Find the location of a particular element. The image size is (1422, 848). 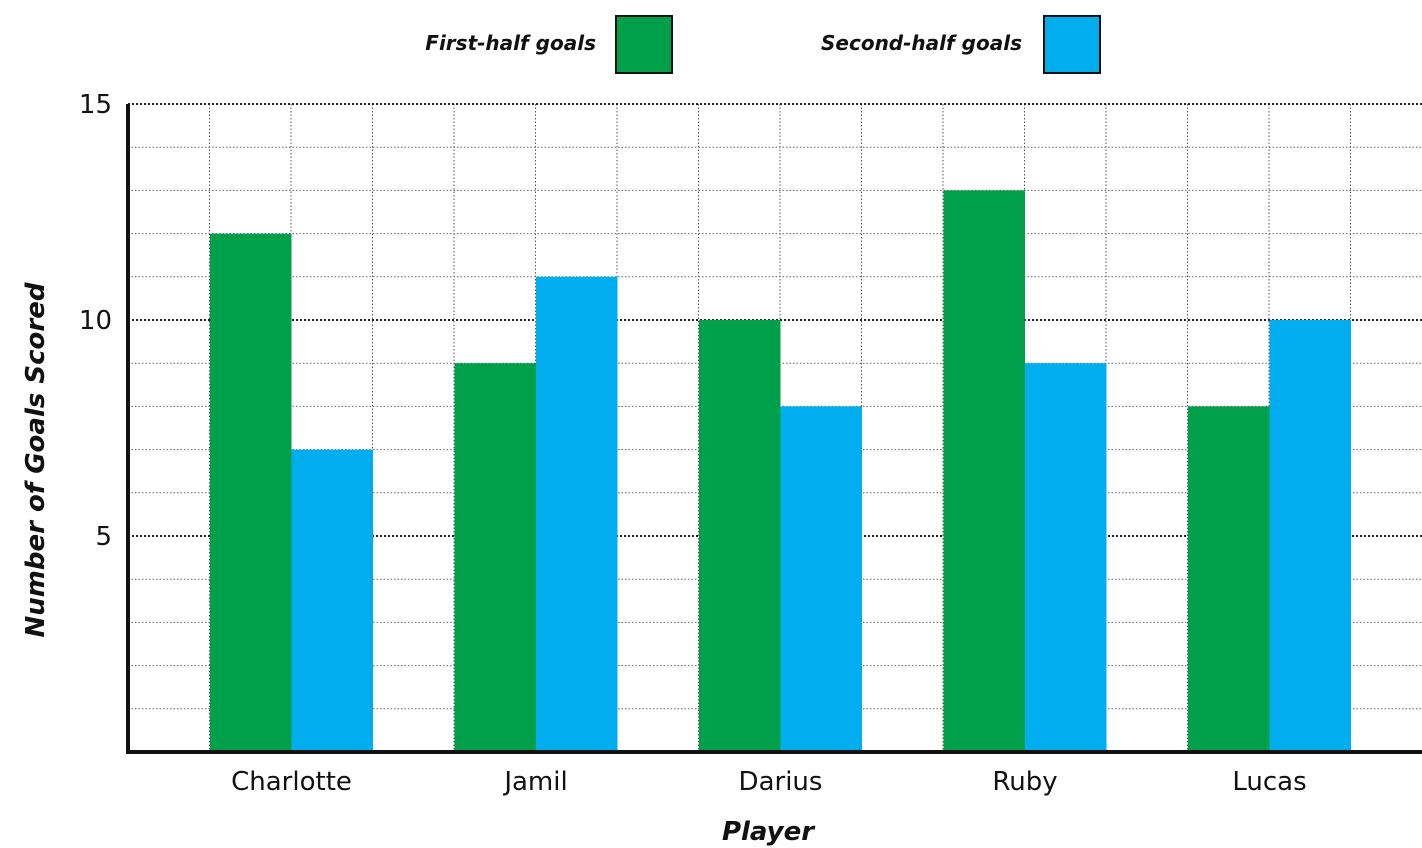

y-tick-label: 5 is located at coordinates (103, 537).